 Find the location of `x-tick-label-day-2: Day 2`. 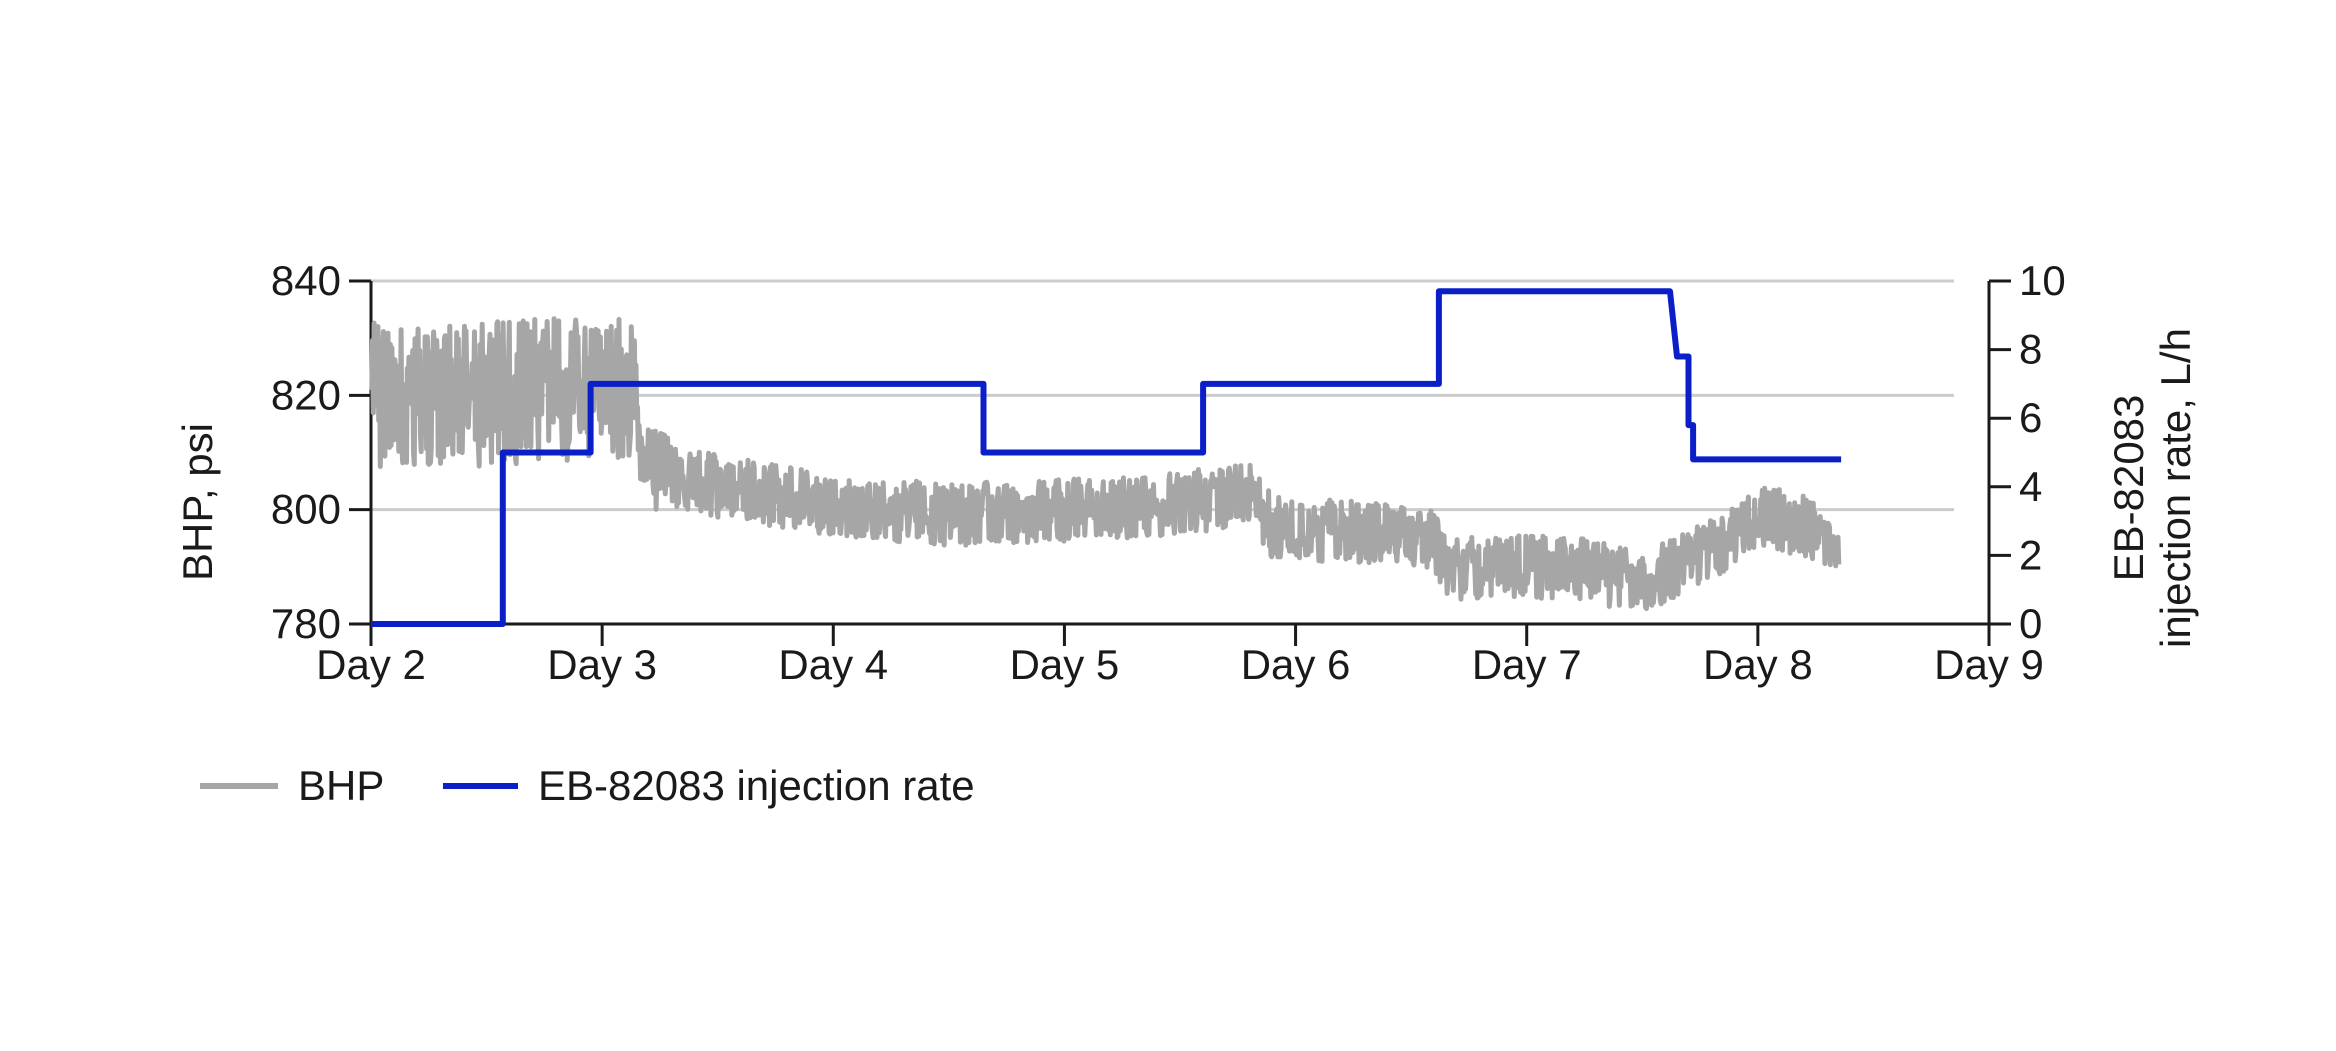

x-tick-label-day-2: Day 2 is located at coordinates (371, 664).